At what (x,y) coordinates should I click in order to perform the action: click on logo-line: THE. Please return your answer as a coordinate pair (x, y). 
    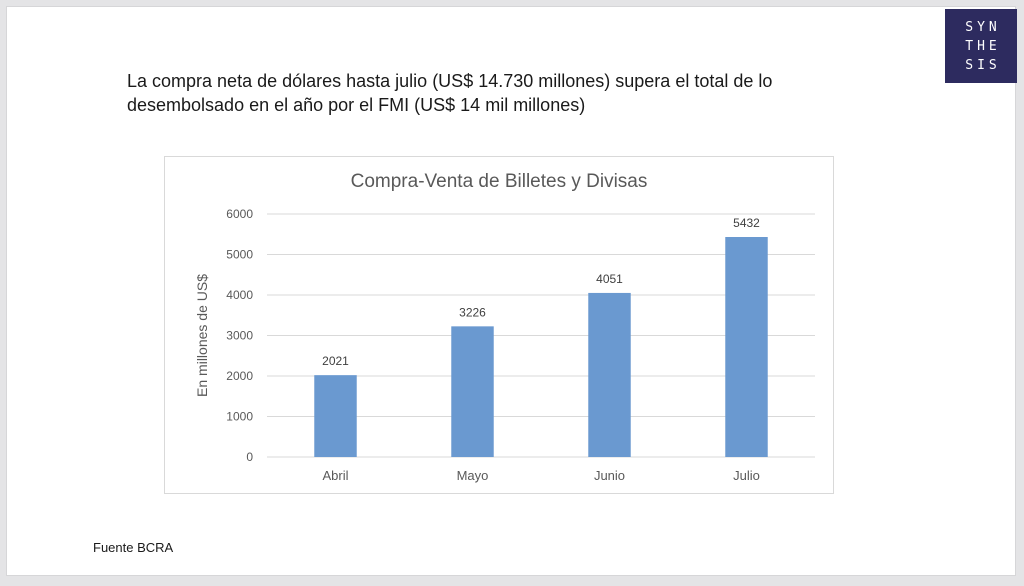
    Looking at the image, I should click on (983, 46).